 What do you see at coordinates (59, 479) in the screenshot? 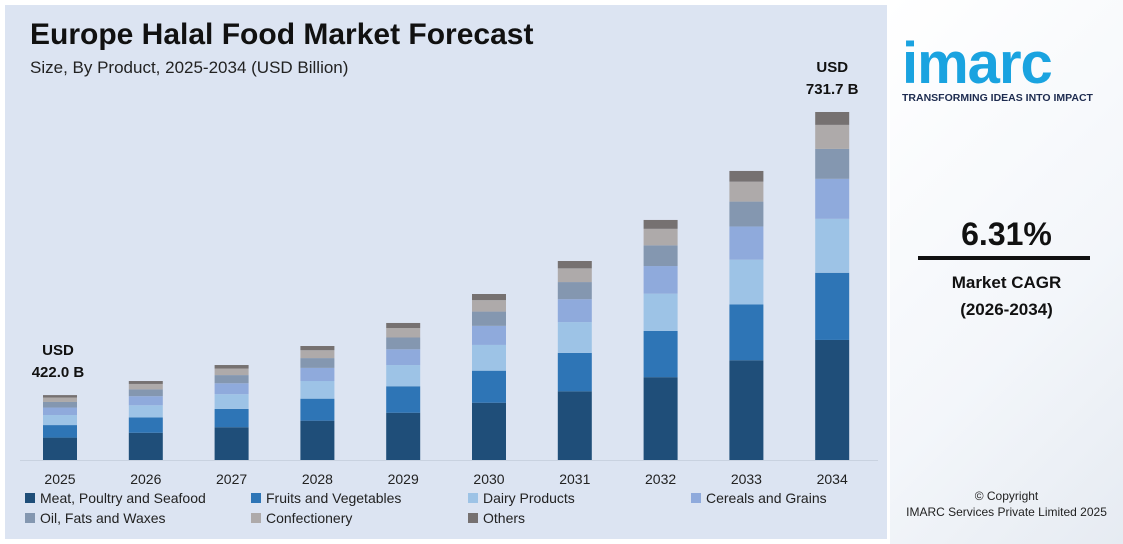
I see `x-tick-label: 2025` at bounding box center [59, 479].